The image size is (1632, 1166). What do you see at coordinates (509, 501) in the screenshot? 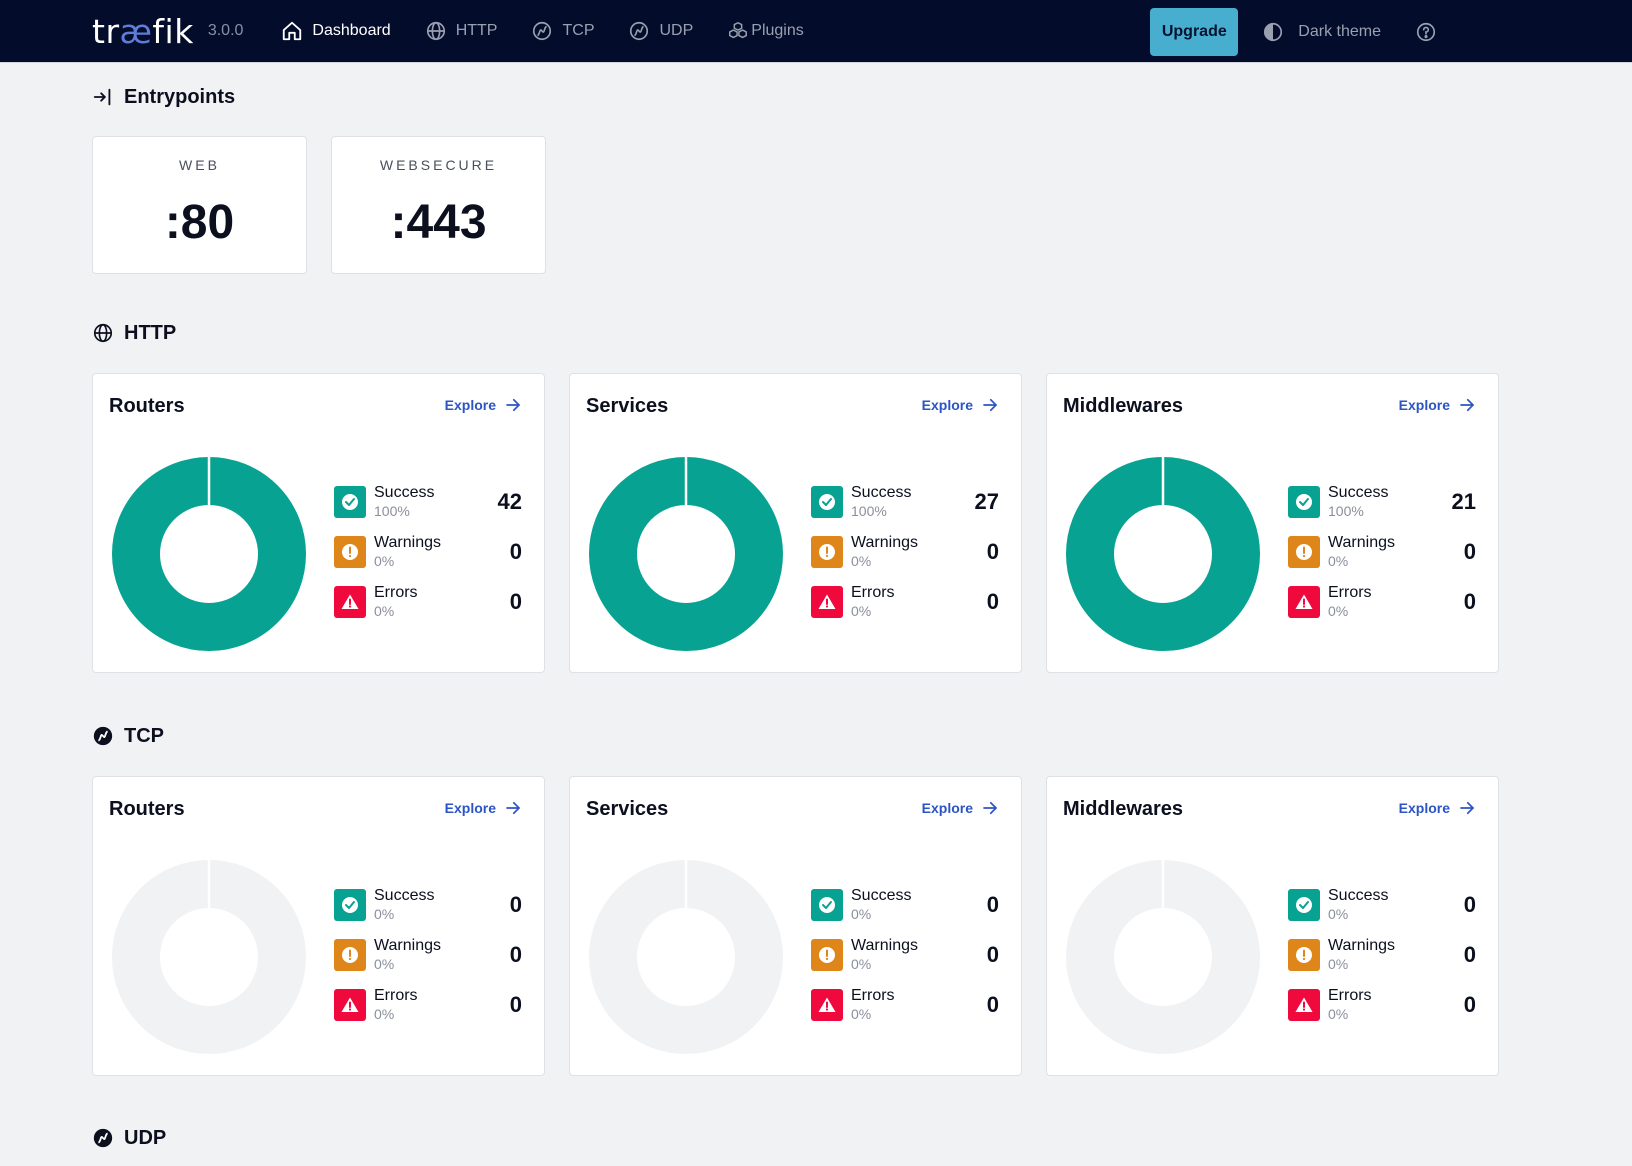
I see `stat-count: 42` at bounding box center [509, 501].